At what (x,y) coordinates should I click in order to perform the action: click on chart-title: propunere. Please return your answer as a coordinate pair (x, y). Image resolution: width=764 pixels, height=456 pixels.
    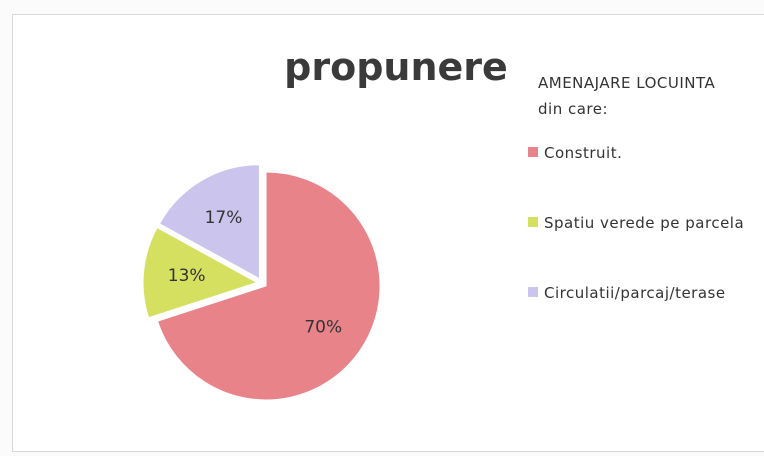
    Looking at the image, I should click on (396, 67).